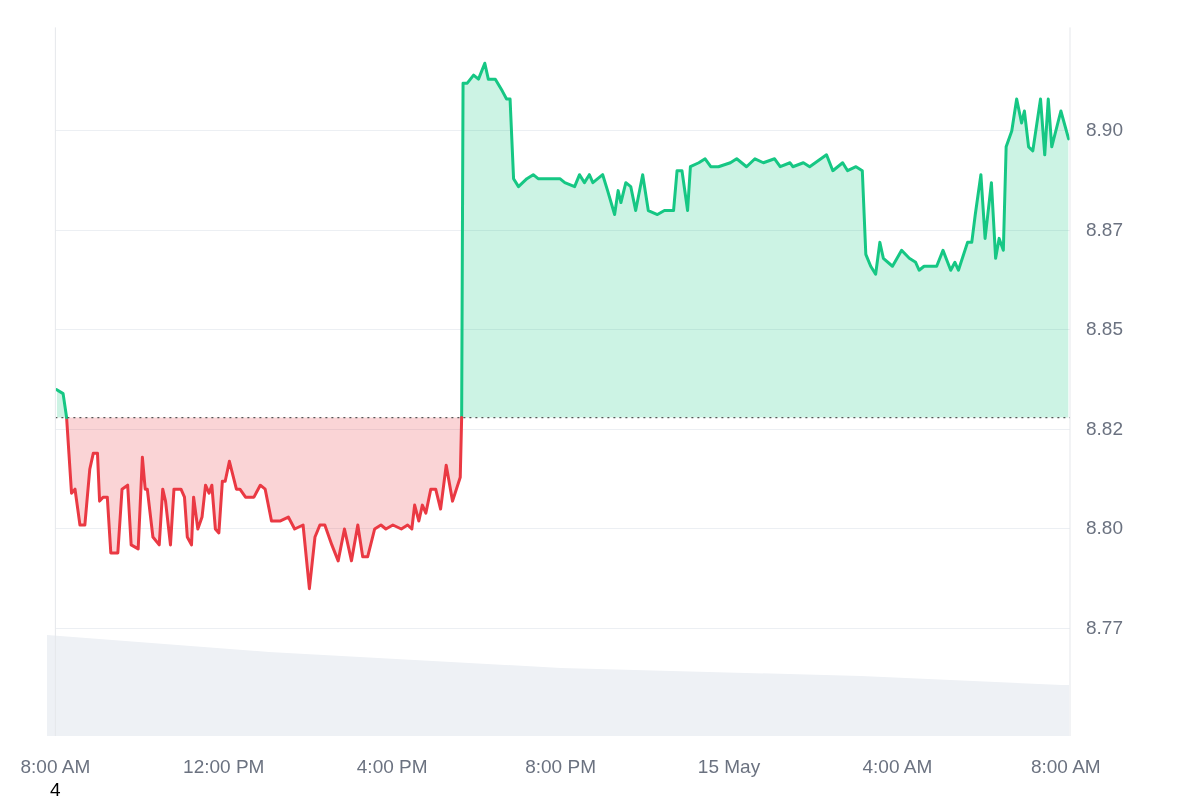  What do you see at coordinates (1104, 528) in the screenshot?
I see `y-tick-label: 8.80` at bounding box center [1104, 528].